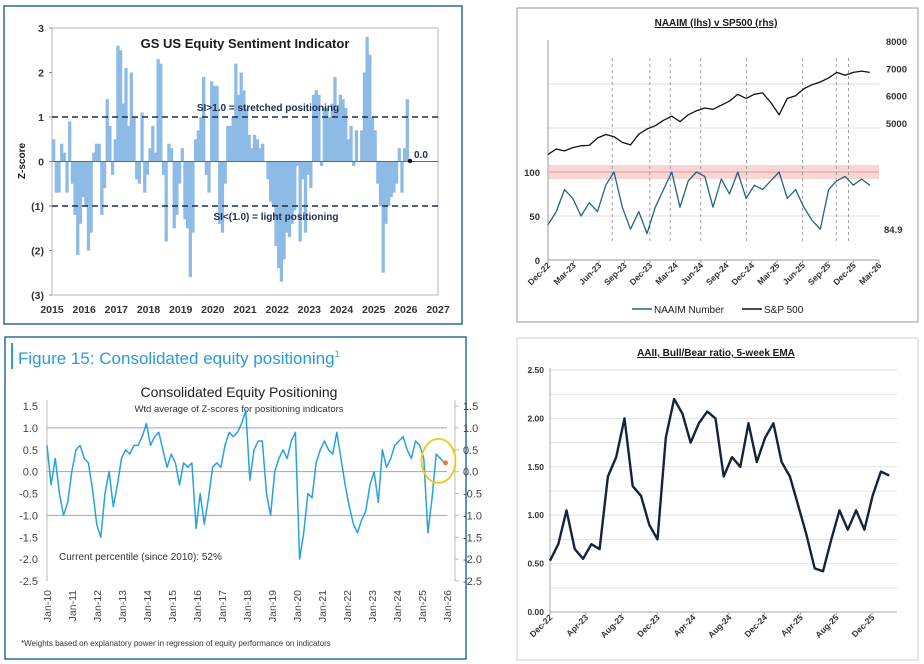 Image resolution: width=924 pixels, height=664 pixels. What do you see at coordinates (140, 557) in the screenshot?
I see `percentile-annotation: Current percentile (since 2010): 52%` at bounding box center [140, 557].